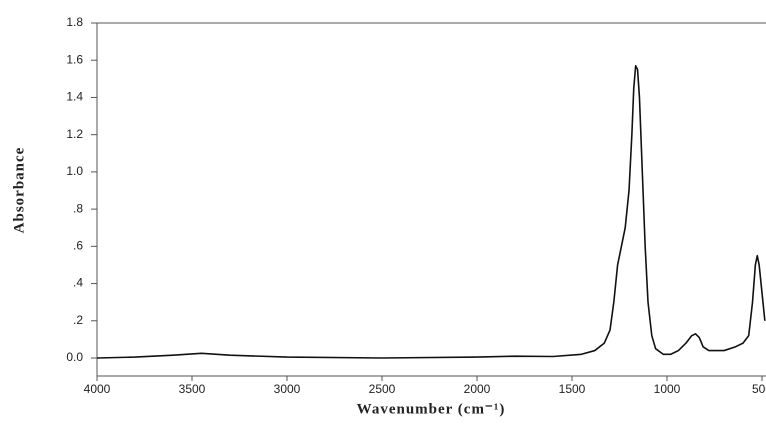 Image resolution: width=766 pixels, height=427 pixels. I want to click on x-tick-label: 500, so click(759, 389).